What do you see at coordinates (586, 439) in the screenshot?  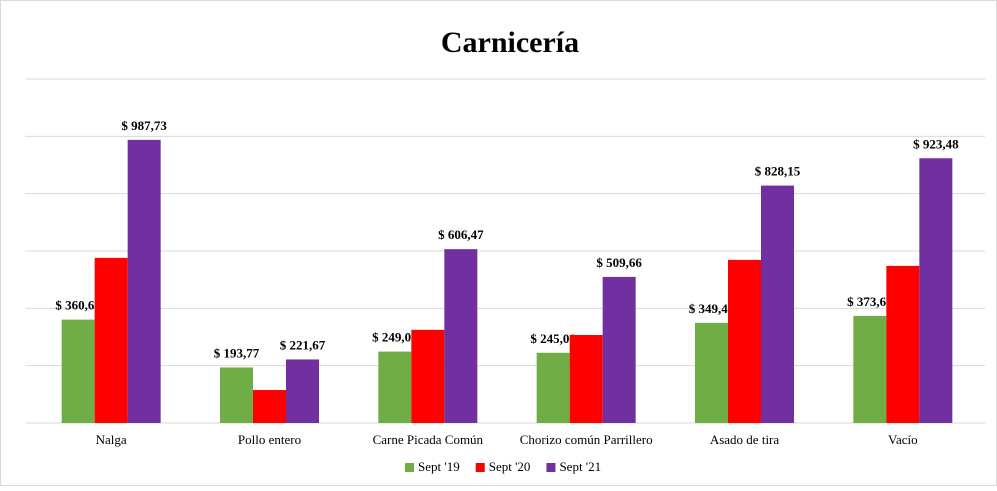 I see `x-tick-label: Chorizo común Parrillero` at bounding box center [586, 439].